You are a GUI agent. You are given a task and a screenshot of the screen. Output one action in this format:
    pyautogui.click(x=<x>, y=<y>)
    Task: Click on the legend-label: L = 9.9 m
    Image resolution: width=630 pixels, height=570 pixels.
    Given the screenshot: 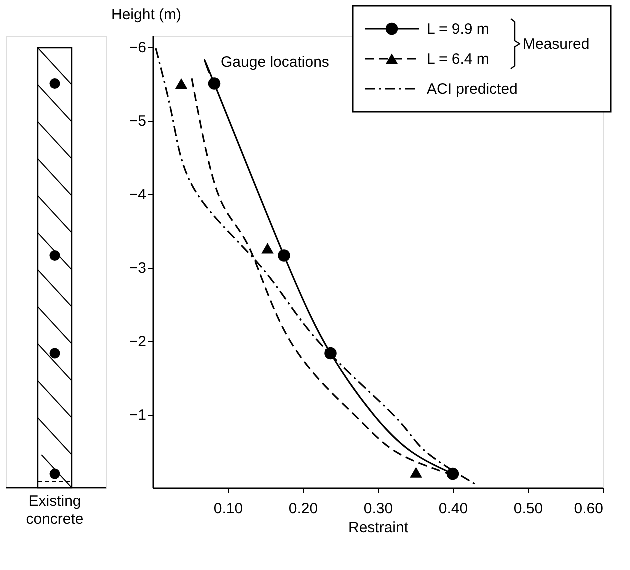 What is the action you would take?
    pyautogui.click(x=458, y=29)
    